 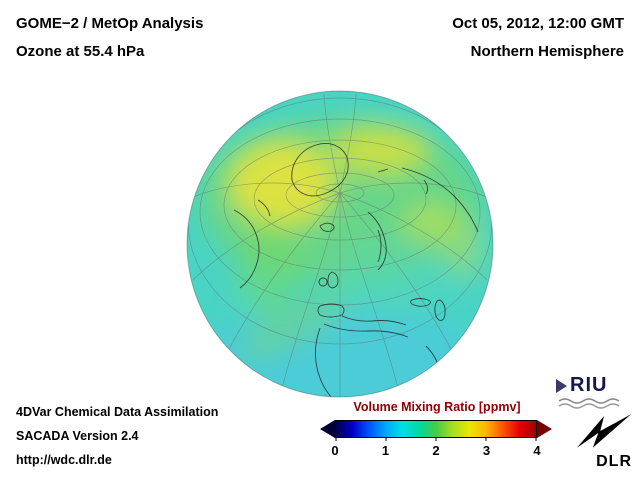 I want to click on colorbar-tick-labels: 0 1 2 3 4, so click(x=436, y=451).